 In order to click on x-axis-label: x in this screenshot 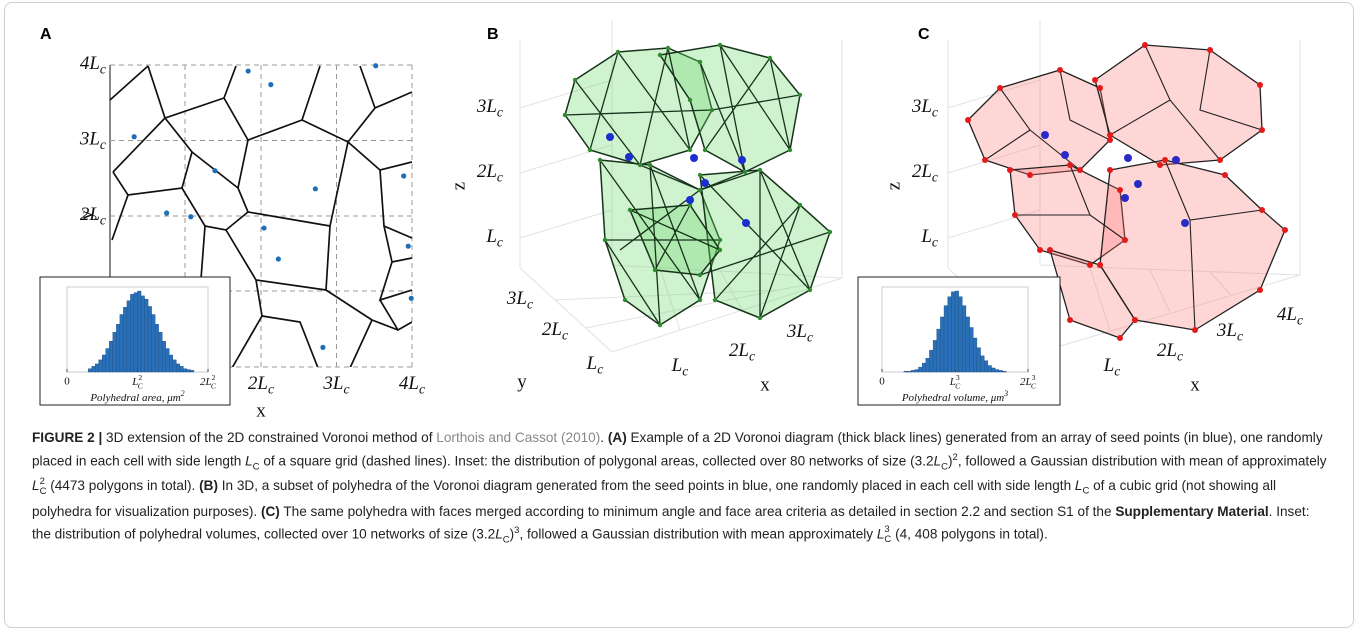, I will do `click(1195, 384)`.